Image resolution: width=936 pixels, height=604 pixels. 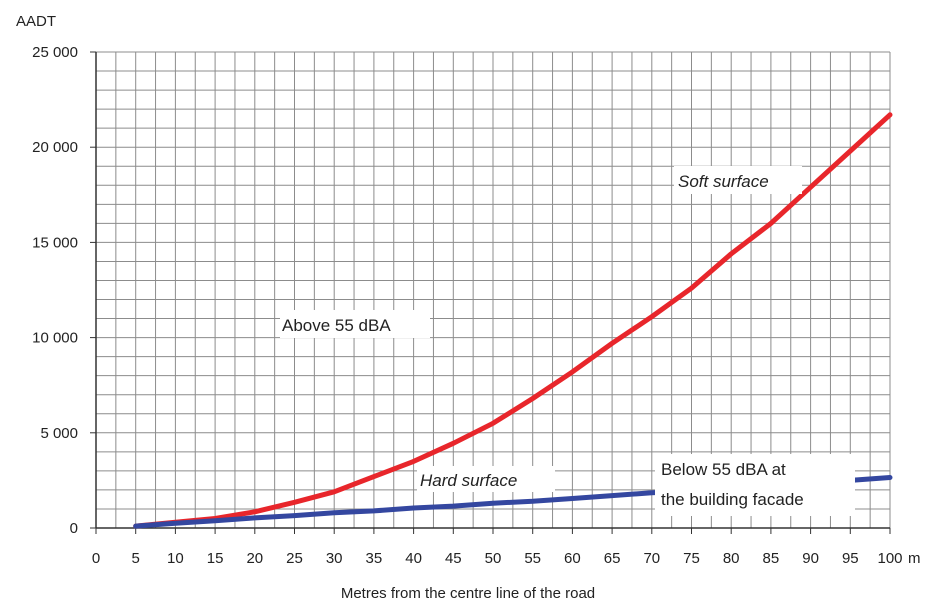 I want to click on x-tick-label: 85, so click(x=771, y=558).